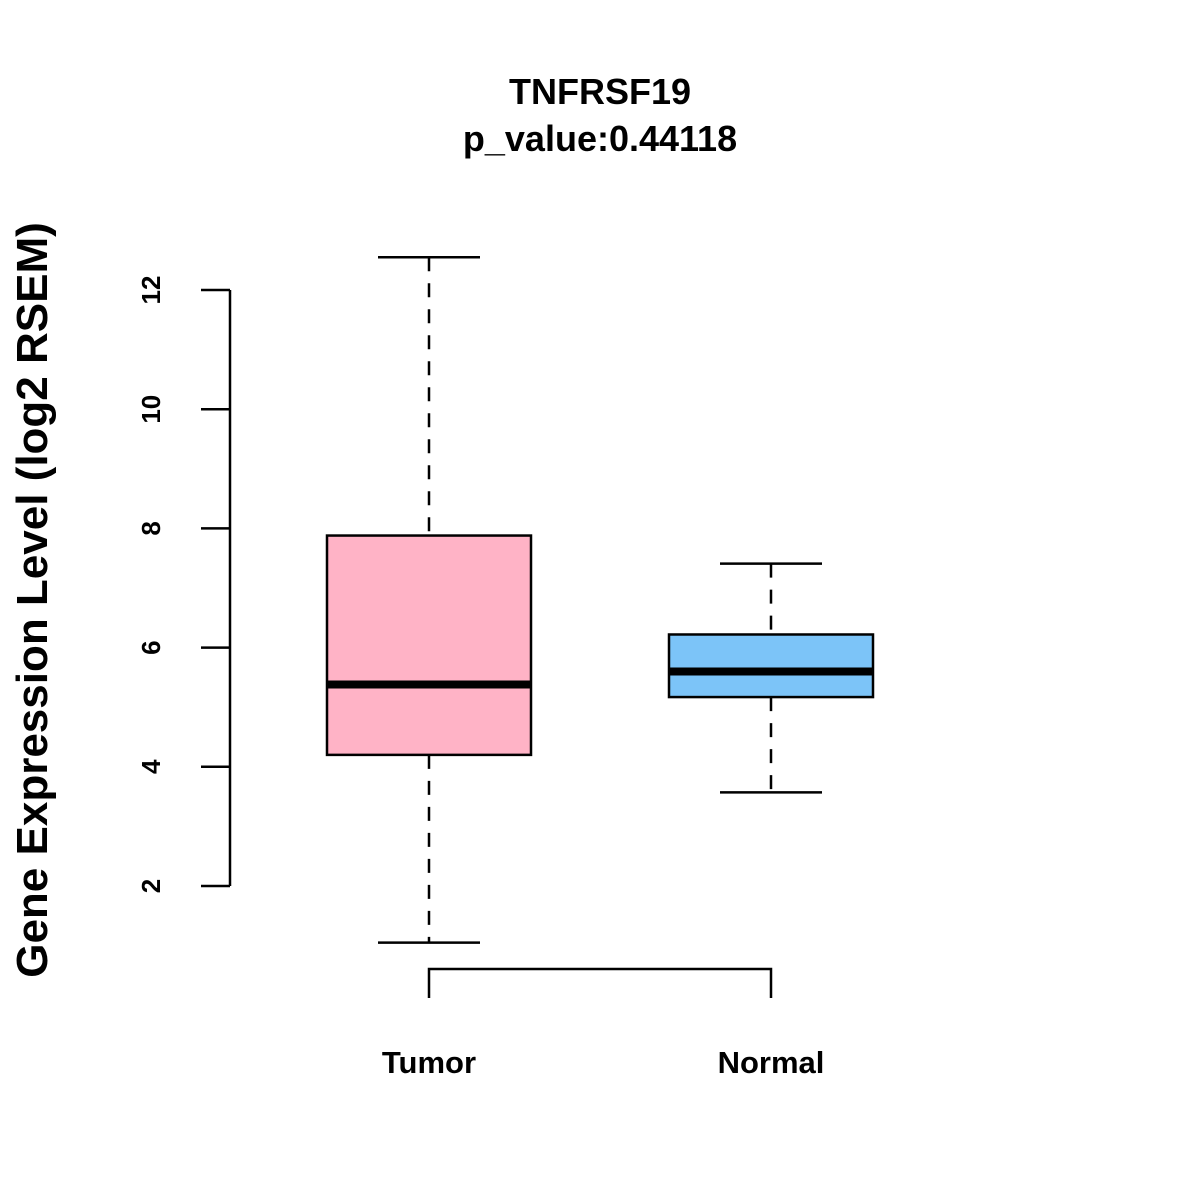 This screenshot has height=1200, width=1200. What do you see at coordinates (771, 1062) in the screenshot?
I see `category-label-normal: Normal` at bounding box center [771, 1062].